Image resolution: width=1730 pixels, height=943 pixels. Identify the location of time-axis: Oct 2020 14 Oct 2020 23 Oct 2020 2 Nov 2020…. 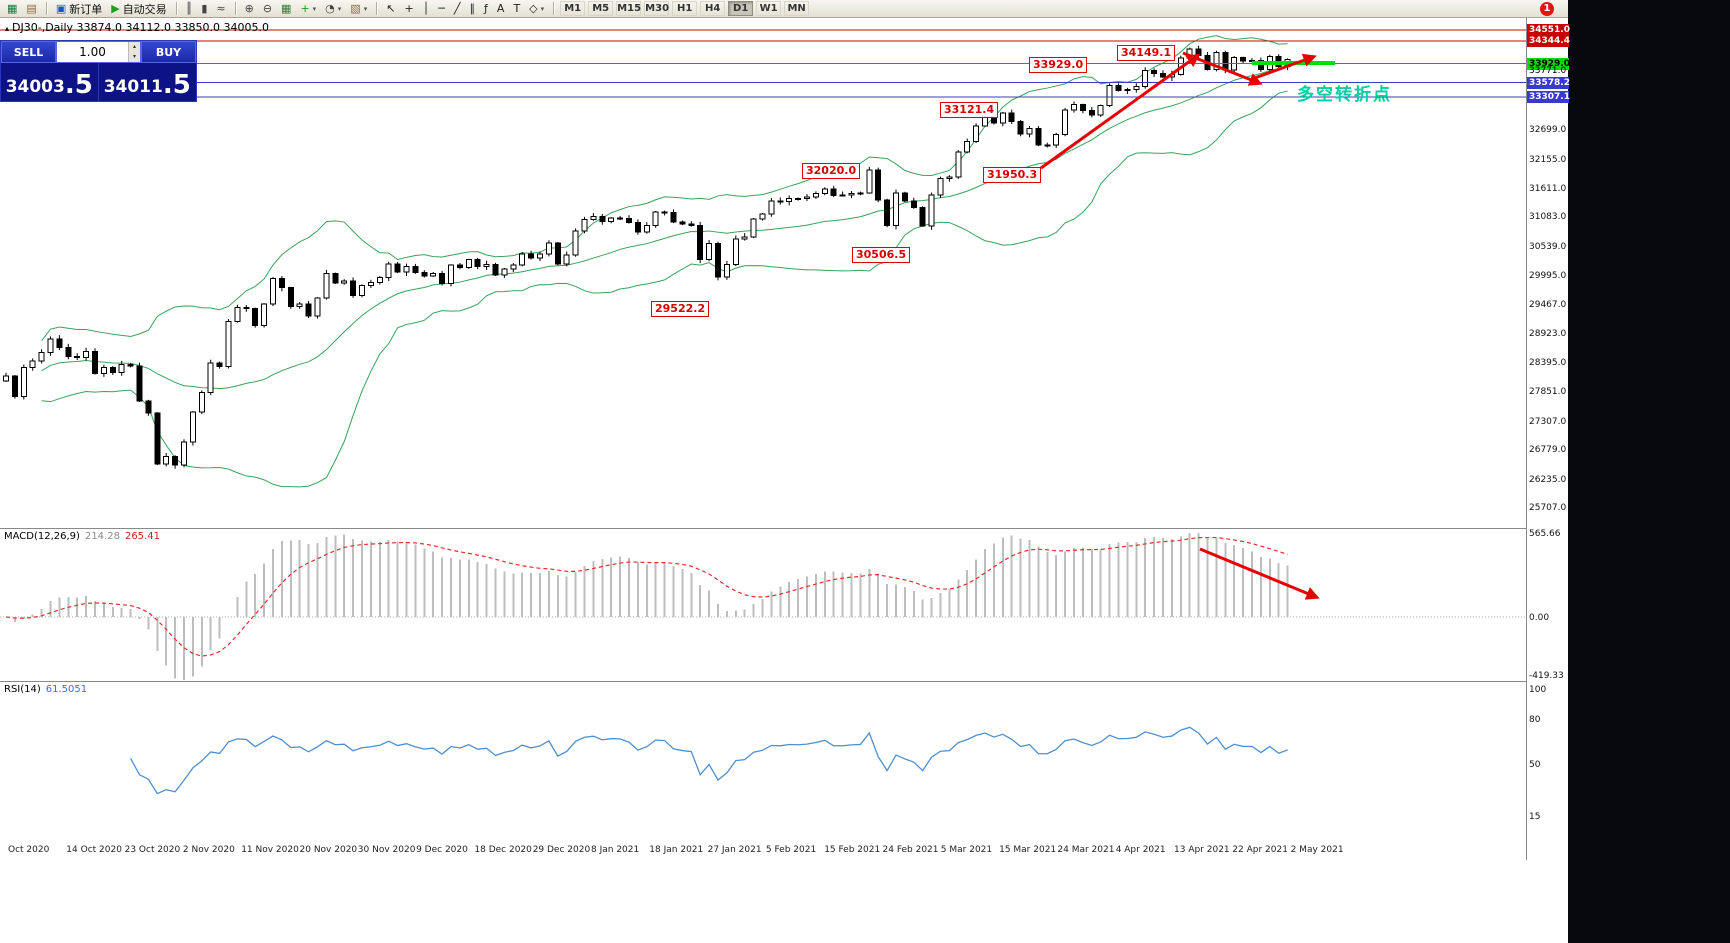
(763, 850).